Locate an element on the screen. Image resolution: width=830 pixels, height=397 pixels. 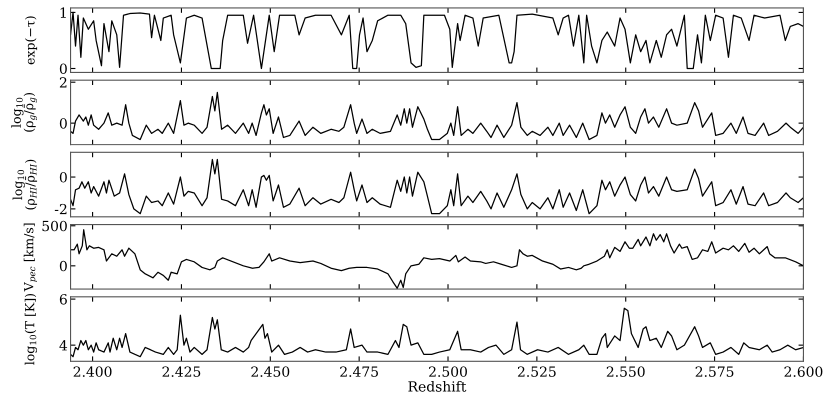
y-axis-title: log$_{10}$(T [K]) is located at coordinates (30, 329).